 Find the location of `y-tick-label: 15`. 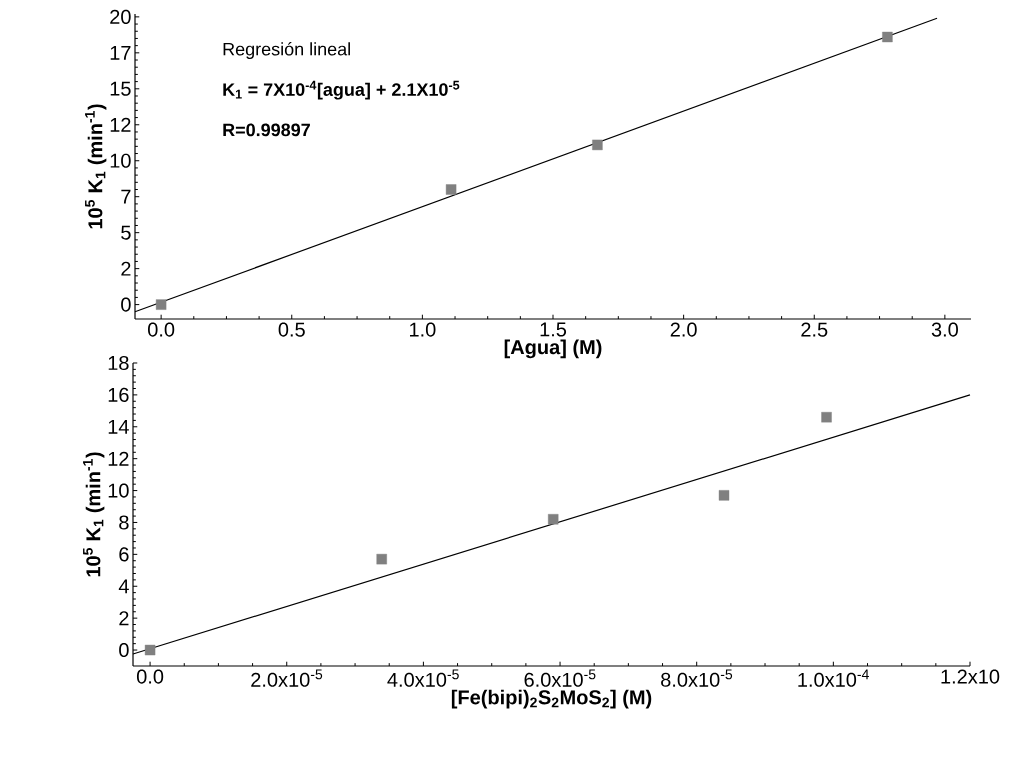

y-tick-label: 15 is located at coordinates (120, 88).